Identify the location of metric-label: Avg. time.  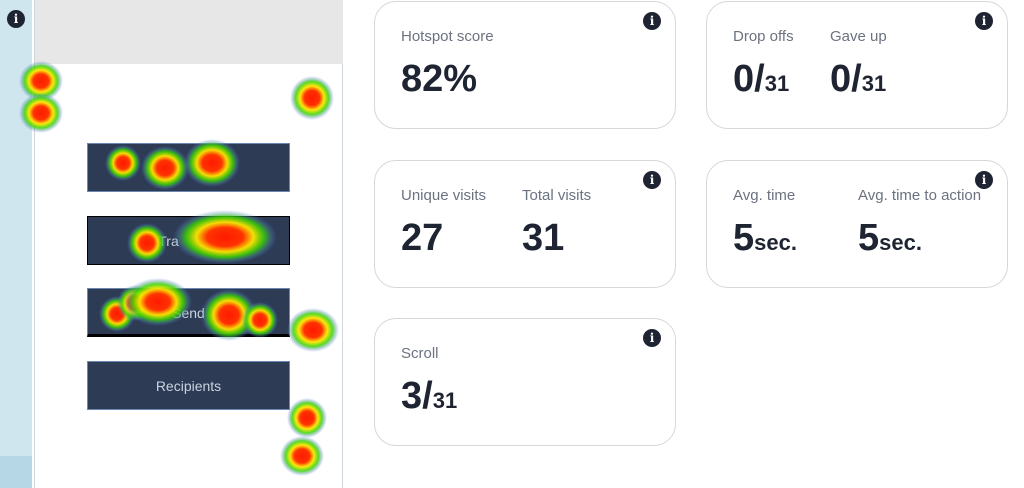
(764, 195).